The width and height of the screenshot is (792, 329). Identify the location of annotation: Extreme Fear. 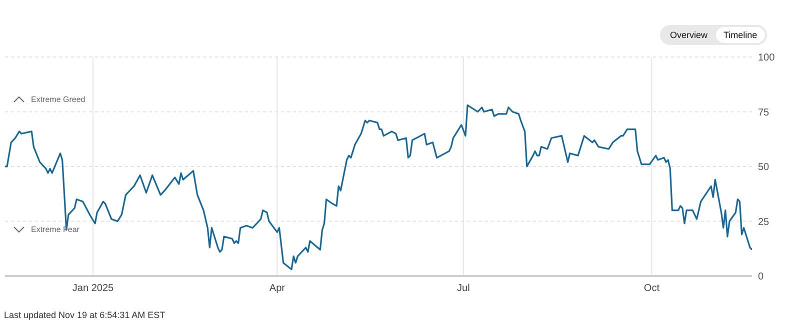
(55, 229).